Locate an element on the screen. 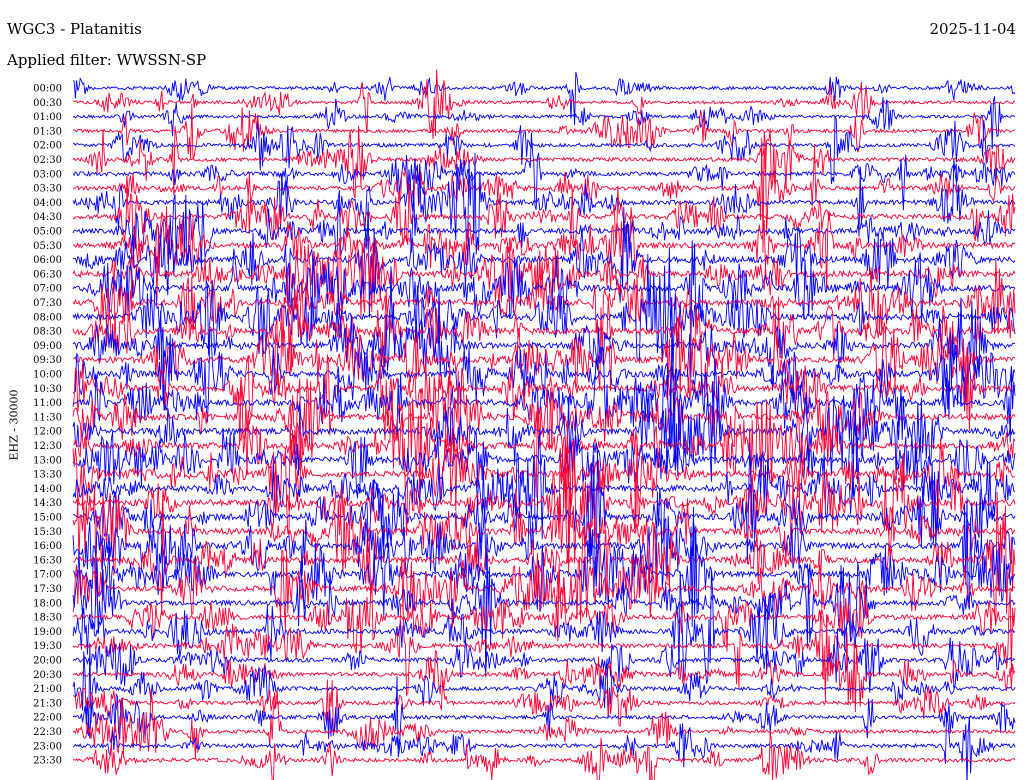 This screenshot has width=1024, height=780. row-label-1600: 16:00 is located at coordinates (47, 546).